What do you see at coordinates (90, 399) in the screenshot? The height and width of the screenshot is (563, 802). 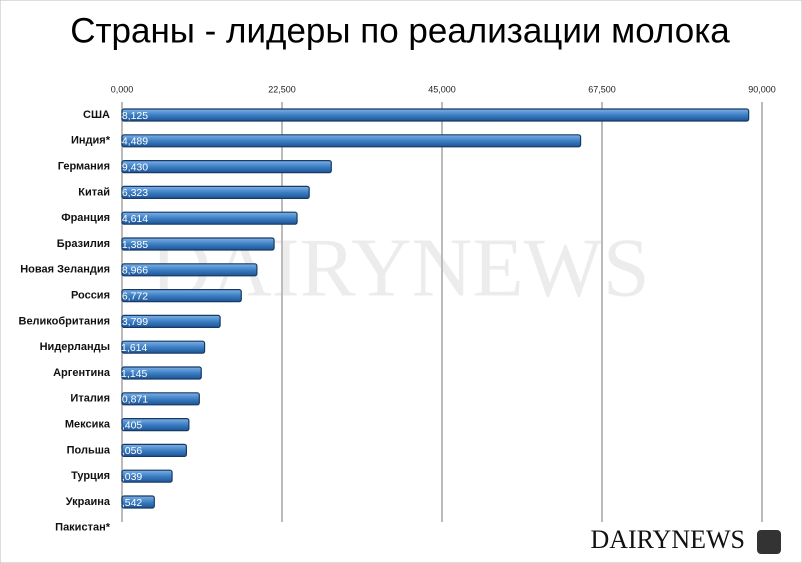 I see `y-tick-label: Италия` at bounding box center [90, 399].